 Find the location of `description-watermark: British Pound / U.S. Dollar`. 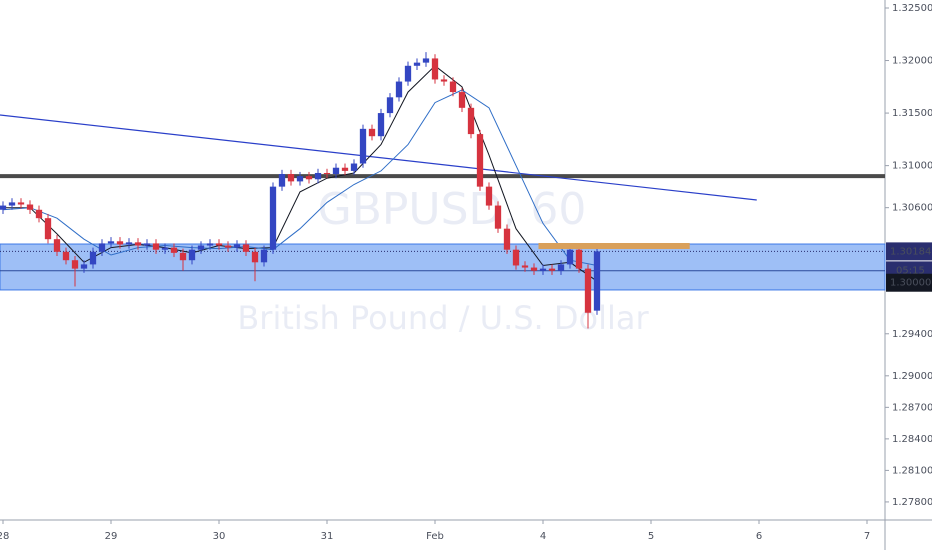

description-watermark: British Pound / U.S. Dollar is located at coordinates (443, 318).